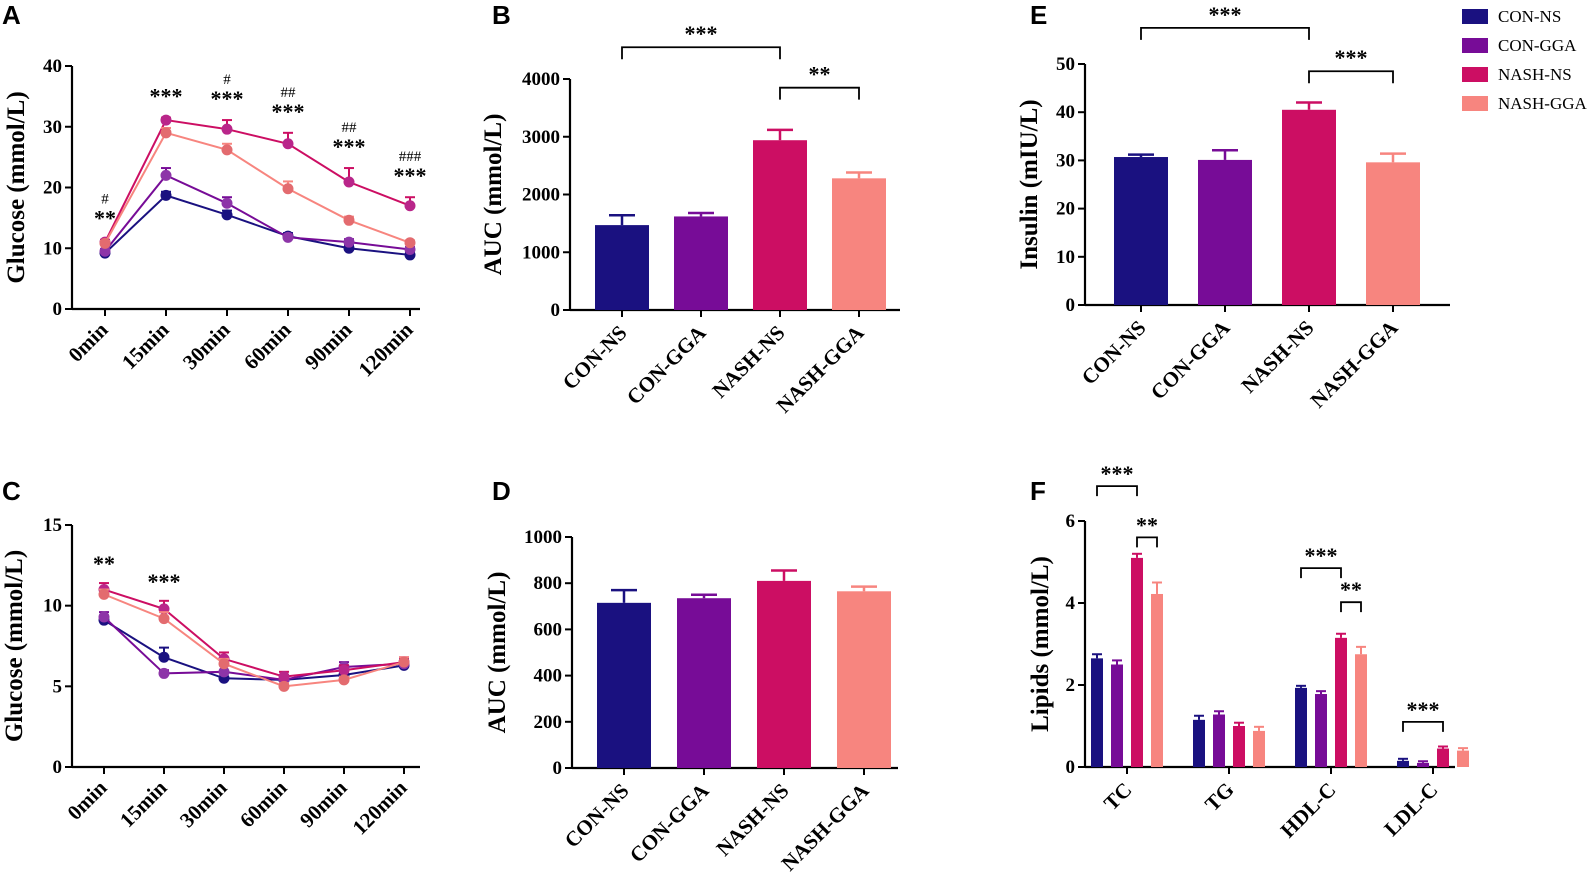 This screenshot has height=895, width=1595. I want to click on bar-tc-con-gga, so click(1117, 715).